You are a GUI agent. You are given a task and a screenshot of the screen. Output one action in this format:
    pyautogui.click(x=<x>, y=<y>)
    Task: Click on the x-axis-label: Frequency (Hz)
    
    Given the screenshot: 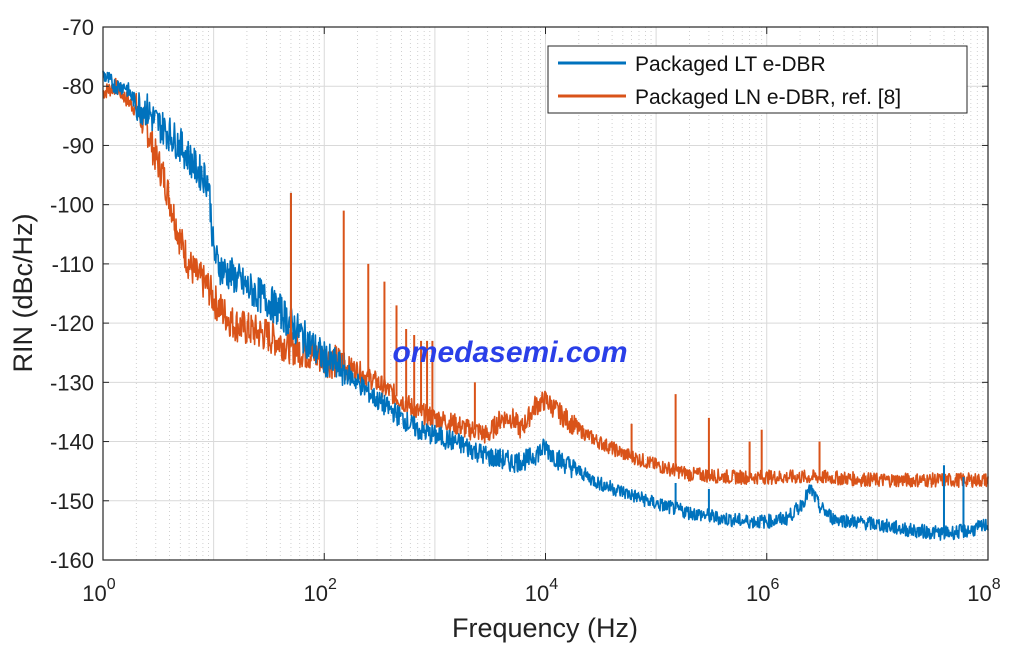 What is the action you would take?
    pyautogui.click(x=545, y=628)
    